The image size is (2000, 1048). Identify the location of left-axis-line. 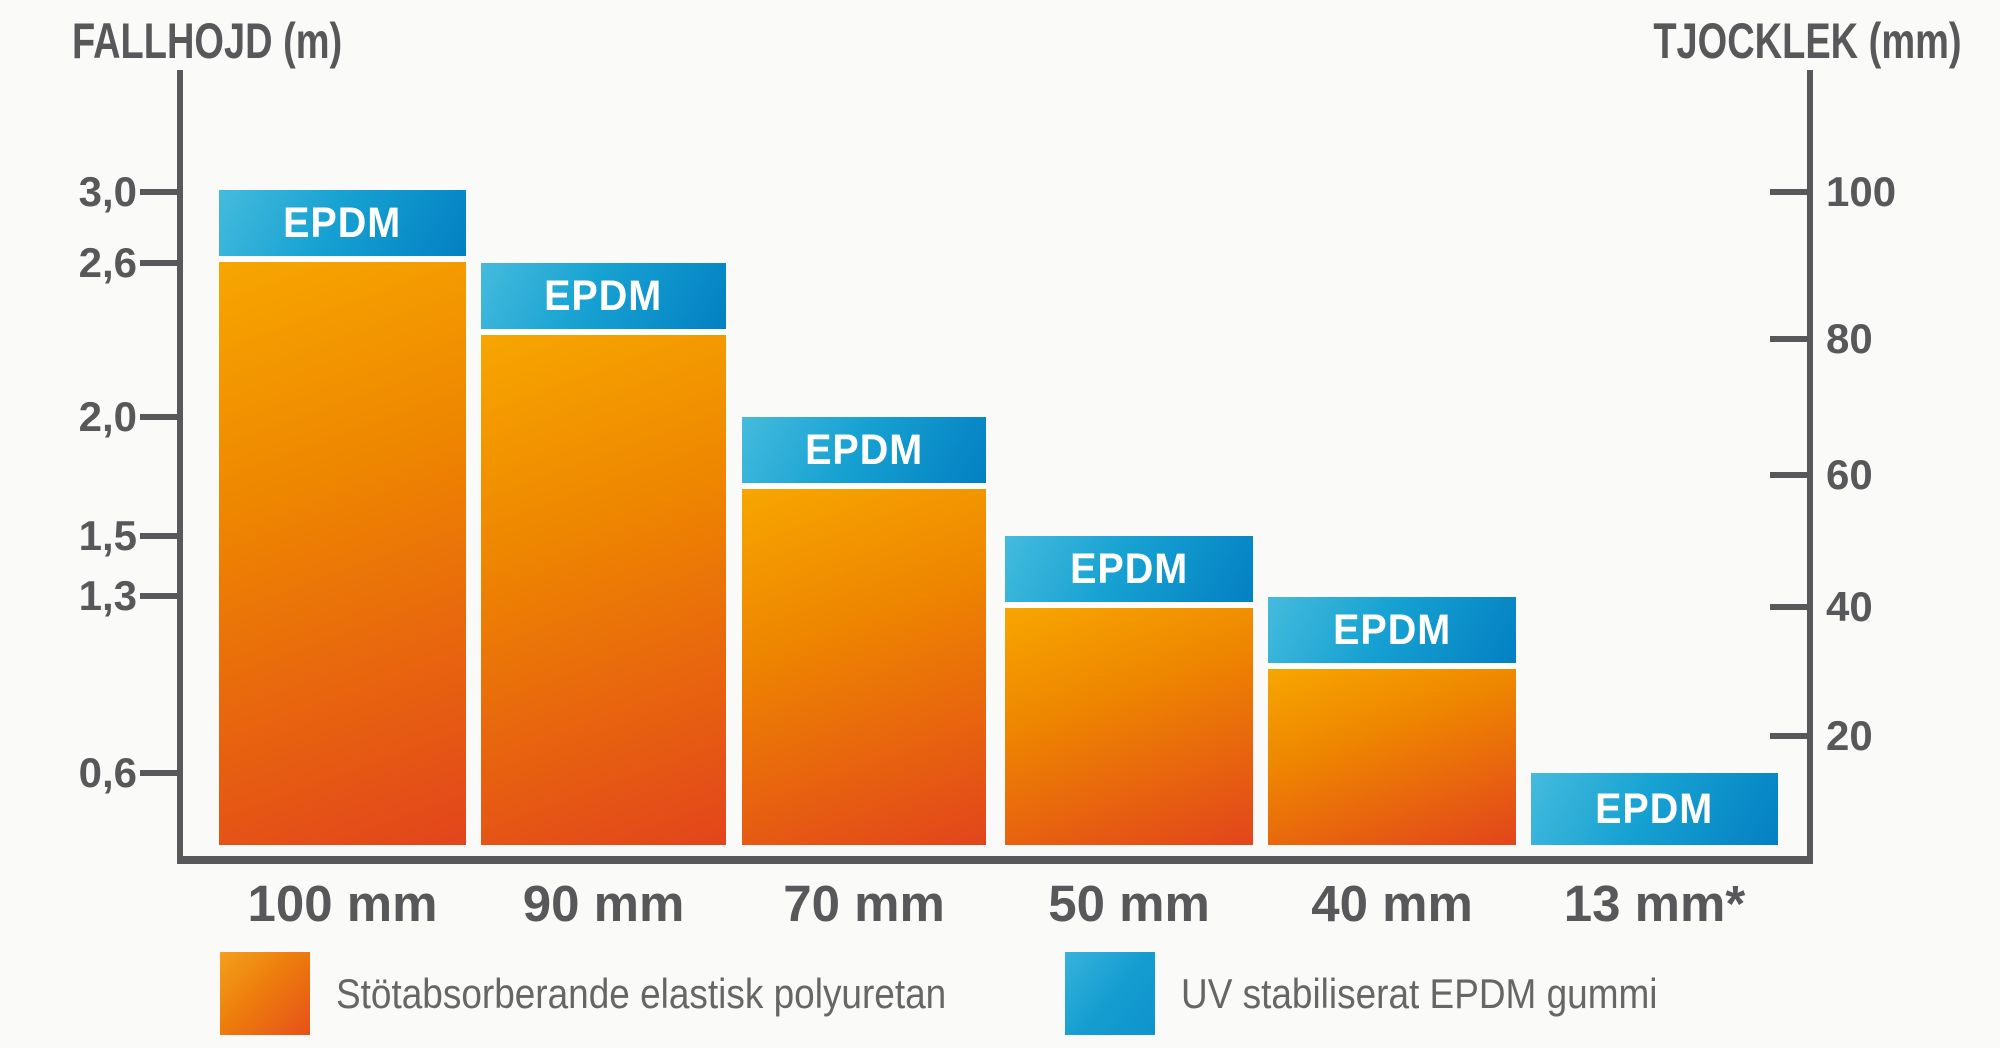
(180, 467).